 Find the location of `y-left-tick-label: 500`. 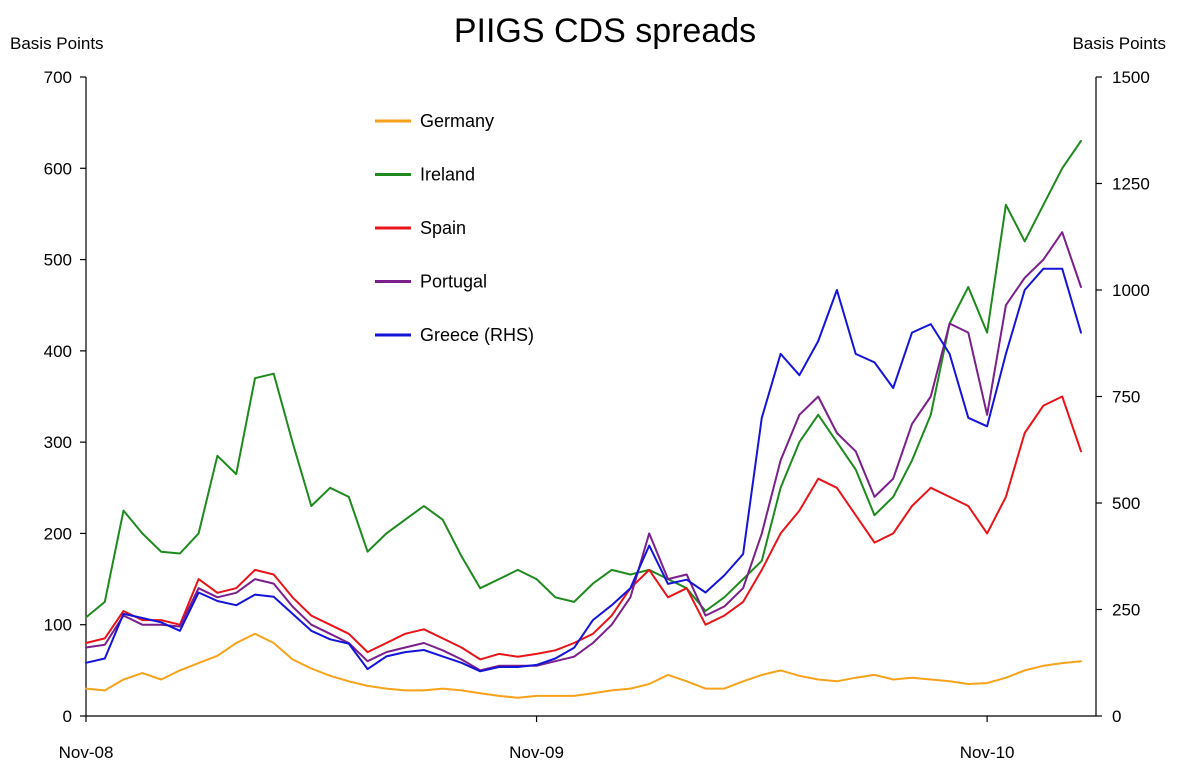

y-left-tick-label: 500 is located at coordinates (58, 260).